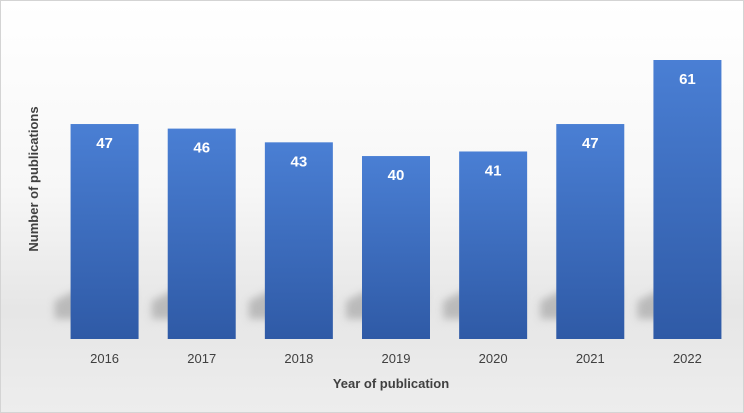 Image resolution: width=744 pixels, height=413 pixels. I want to click on x-tick-label-2021: 2021, so click(590, 358).